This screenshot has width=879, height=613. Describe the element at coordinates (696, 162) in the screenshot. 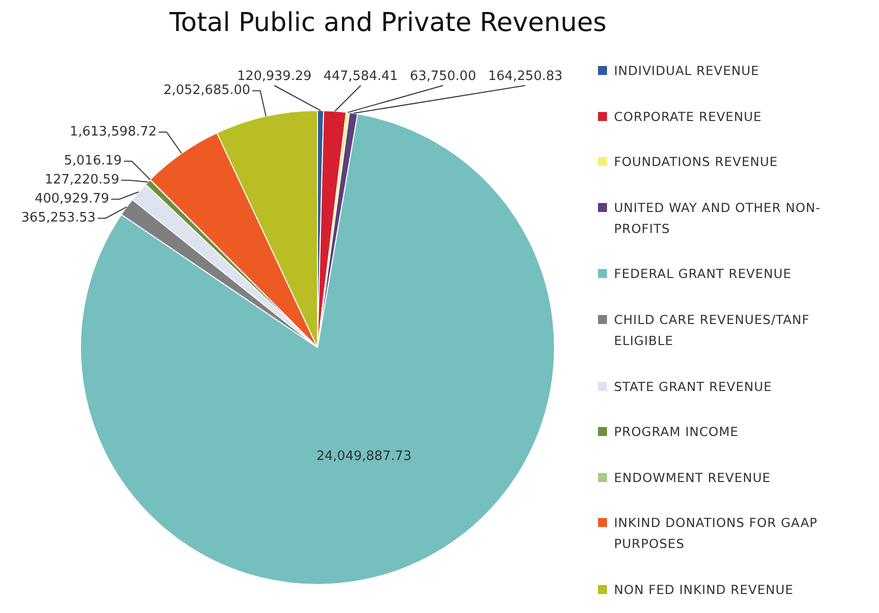

I see `legend-label: FOUNDATIONS REVENUE` at that location.